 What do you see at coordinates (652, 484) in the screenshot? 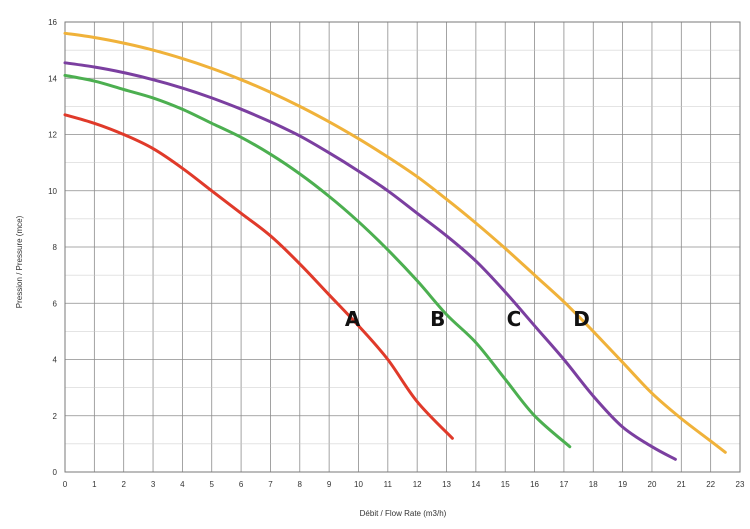
I see `x-tick-label: 20` at bounding box center [652, 484].